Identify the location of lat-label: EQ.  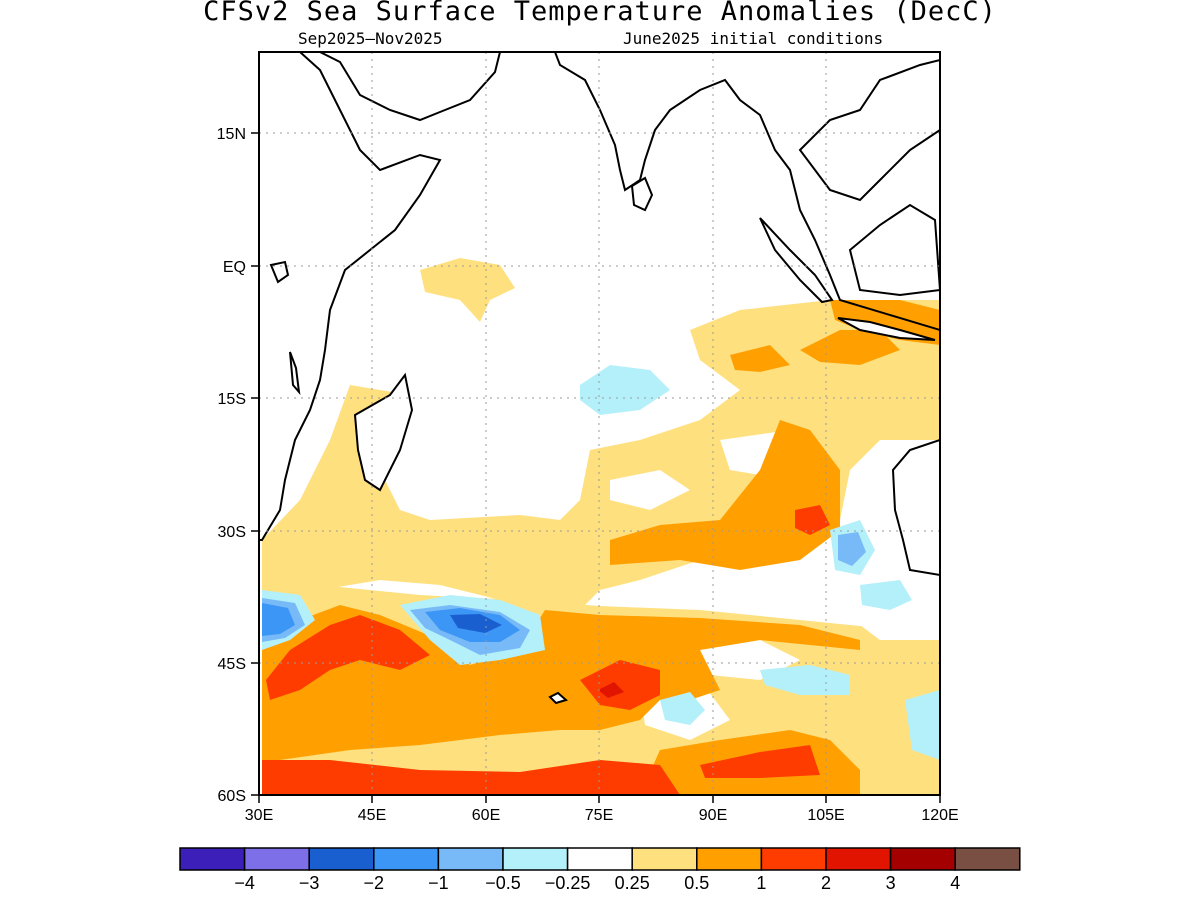
(234, 267).